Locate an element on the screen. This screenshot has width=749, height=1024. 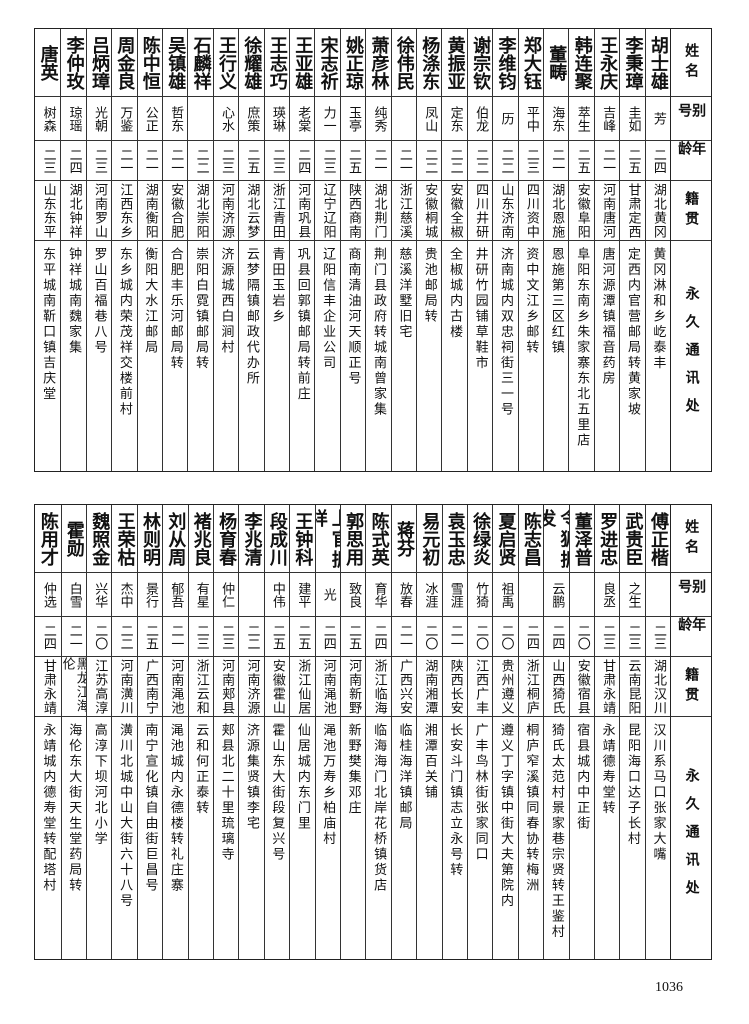
person-alias: 吉峰 is located at coordinates (607, 119).